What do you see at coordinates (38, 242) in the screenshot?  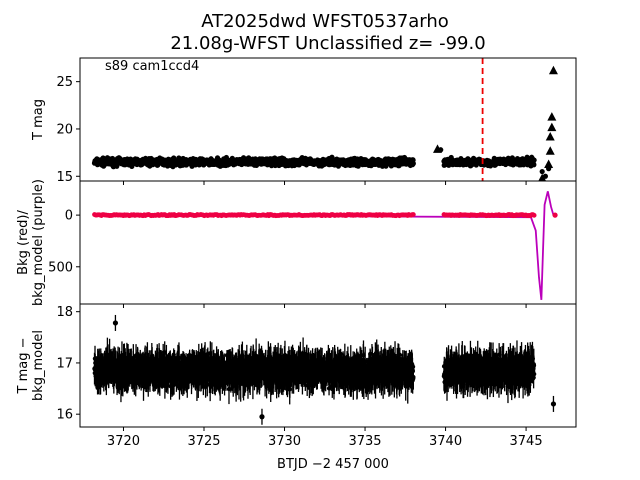 I see `y-axis-label-middle: bkg_model (purple)` at bounding box center [38, 242].